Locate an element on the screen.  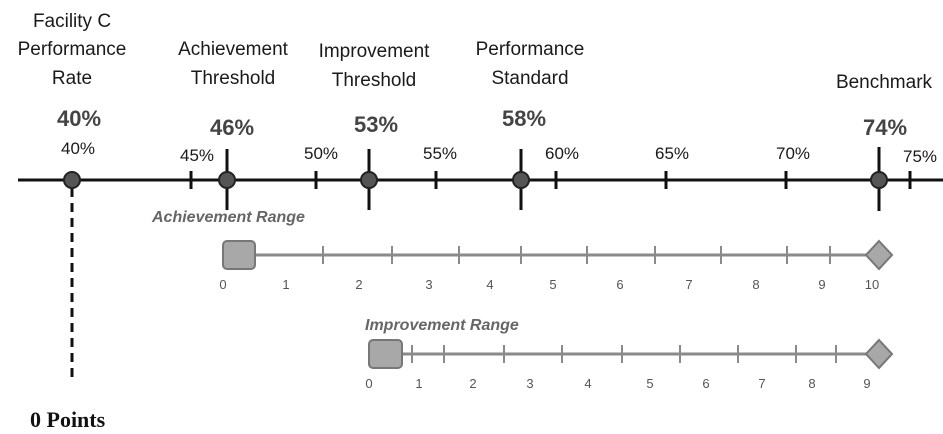
achievement-range-label: Achievement Range is located at coordinates (228, 217).